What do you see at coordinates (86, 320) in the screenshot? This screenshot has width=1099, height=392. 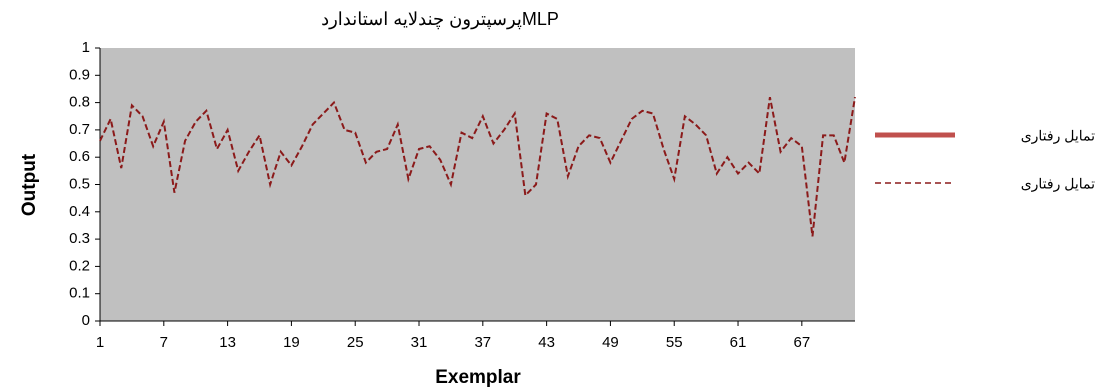 I see `y-tick-label: 0` at bounding box center [86, 320].